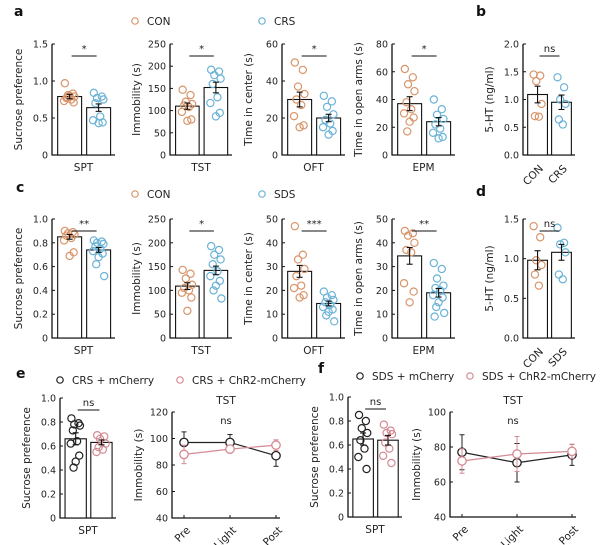  Describe the element at coordinates (285, 195) in the screenshot. I see `legend-label: SDS` at that location.